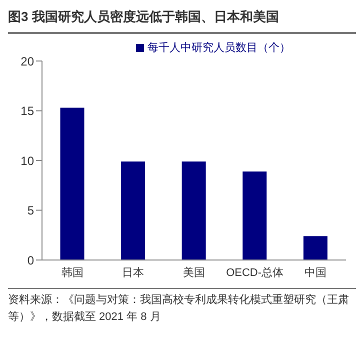  Describe the element at coordinates (27, 111) in the screenshot. I see `y-tick-label: 15` at that location.